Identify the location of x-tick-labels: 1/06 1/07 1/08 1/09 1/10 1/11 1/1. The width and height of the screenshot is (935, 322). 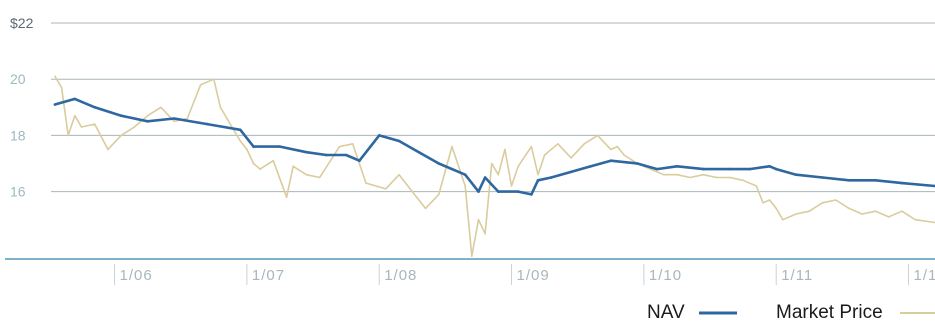
(524, 274).